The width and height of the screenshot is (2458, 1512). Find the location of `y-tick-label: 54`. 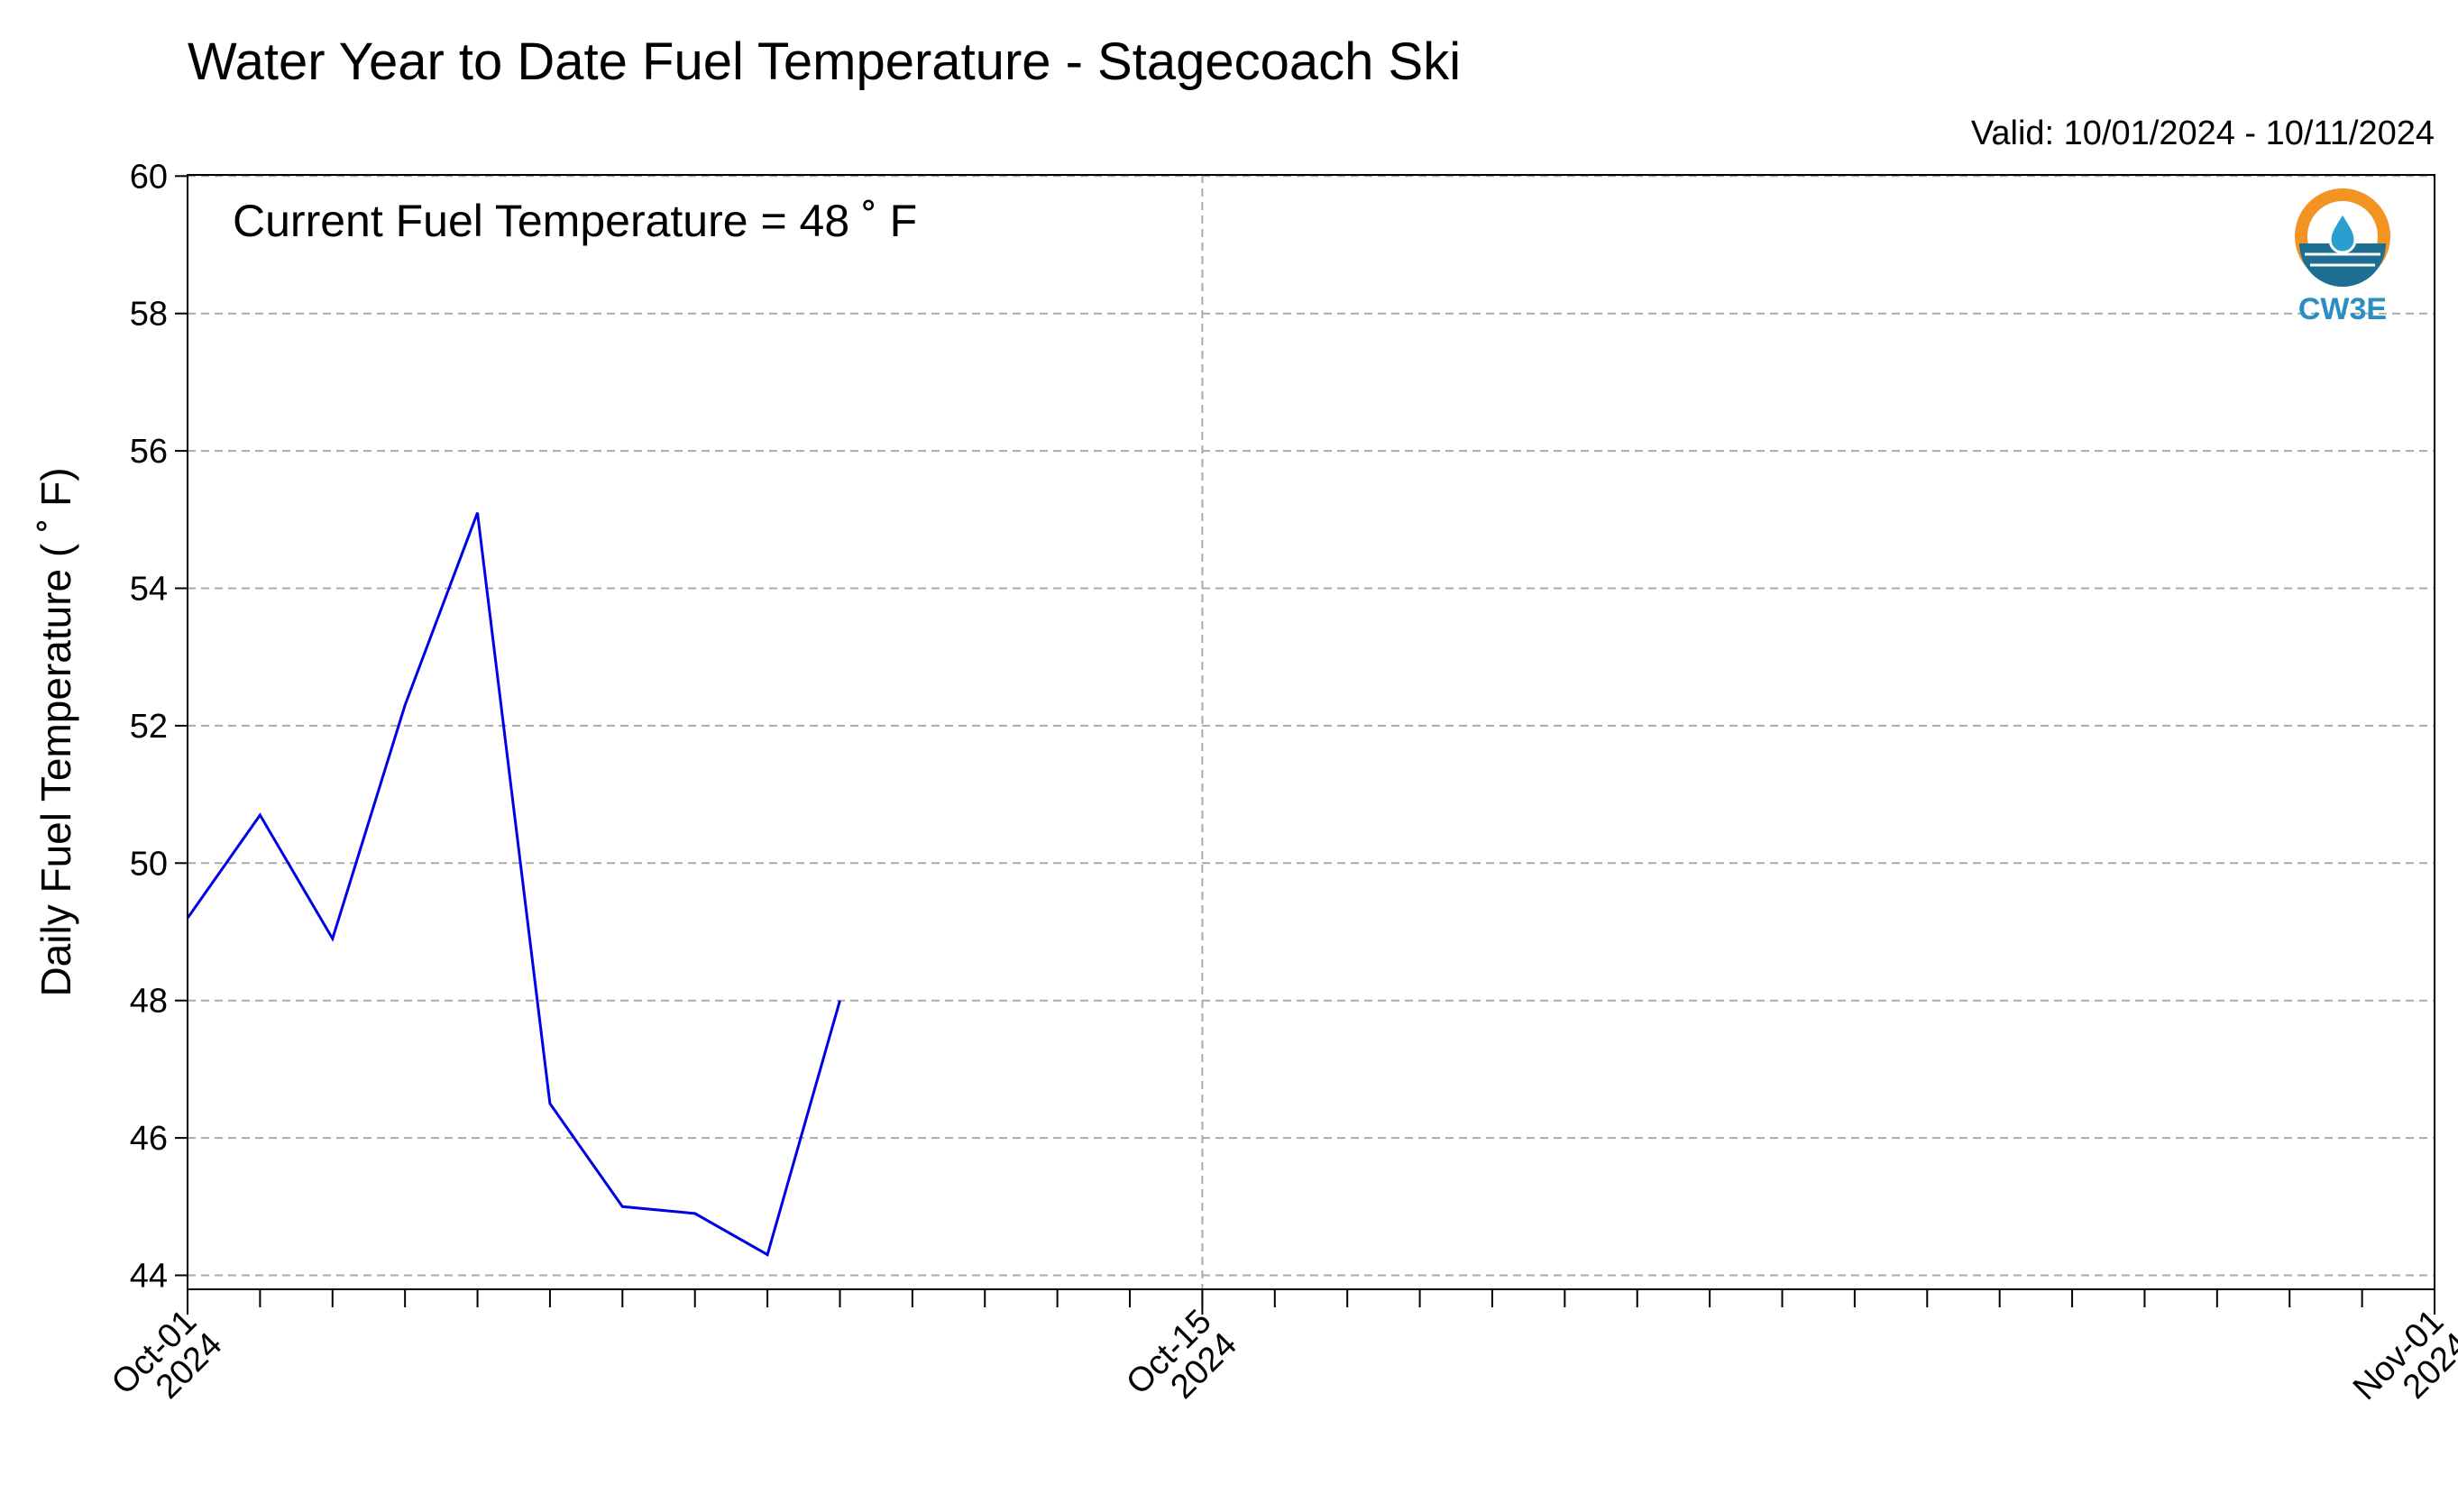

y-tick-label: 54 is located at coordinates (149, 590).